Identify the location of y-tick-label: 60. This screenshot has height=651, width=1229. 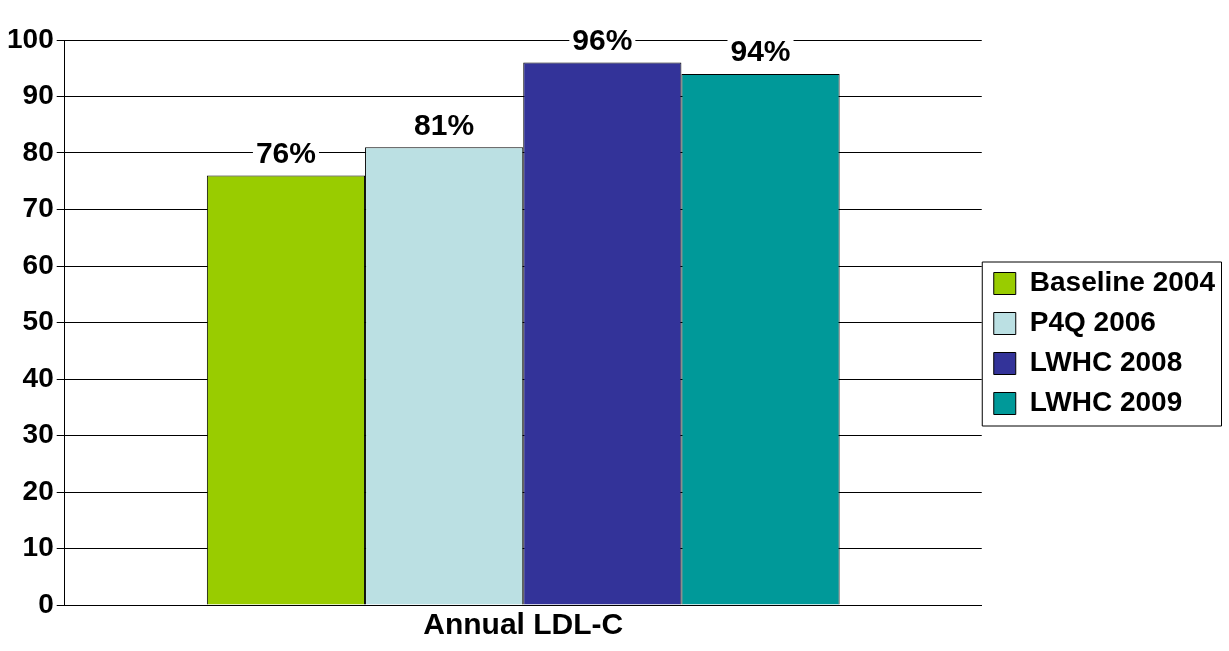
(38, 264).